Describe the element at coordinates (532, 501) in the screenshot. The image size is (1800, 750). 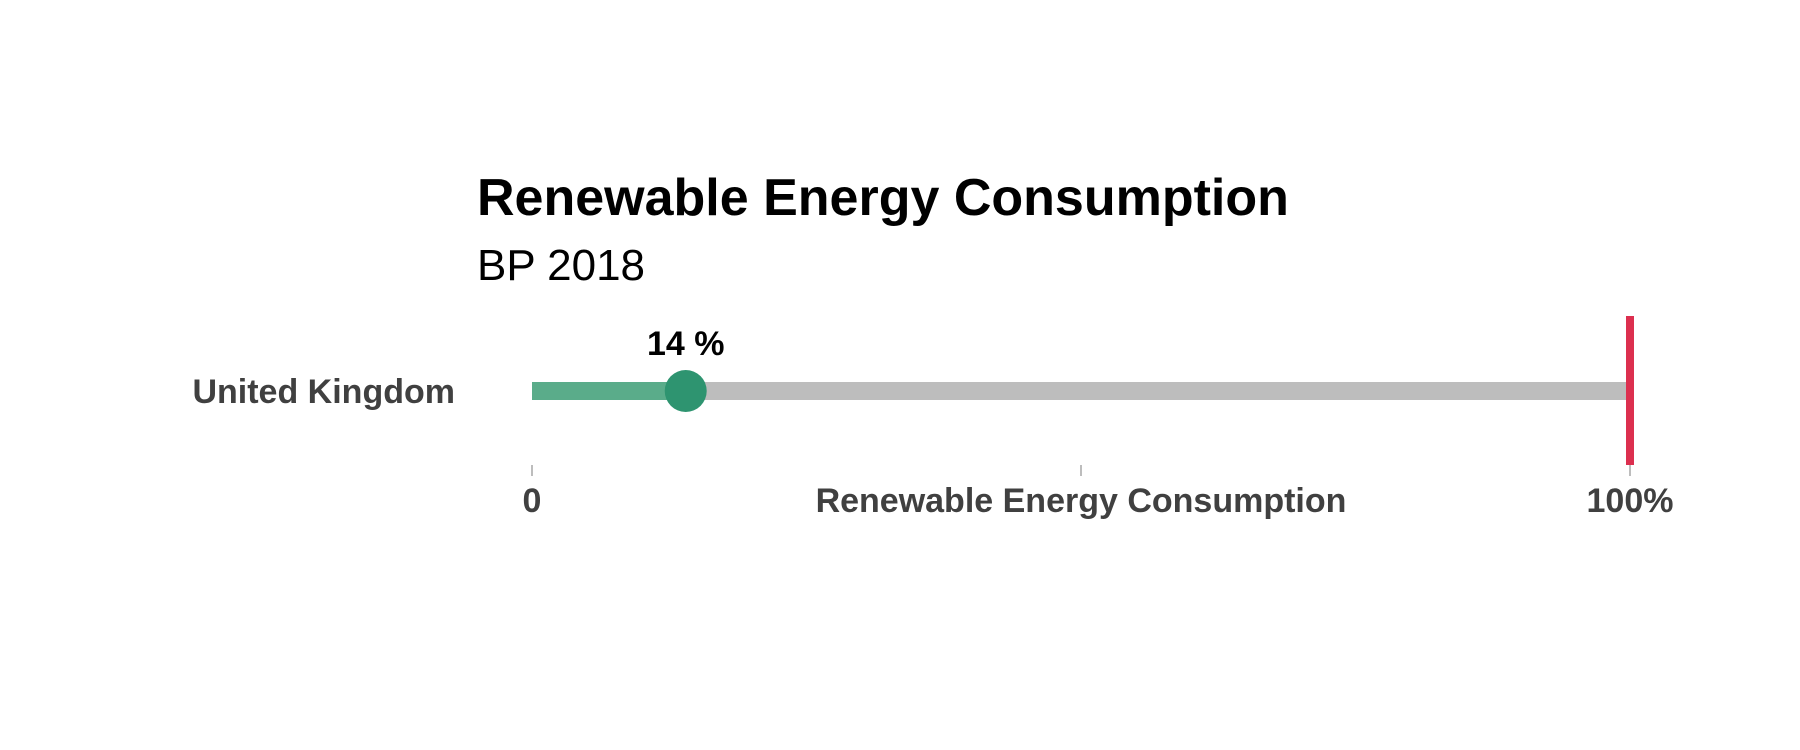
I see `tick-label: 0` at that location.